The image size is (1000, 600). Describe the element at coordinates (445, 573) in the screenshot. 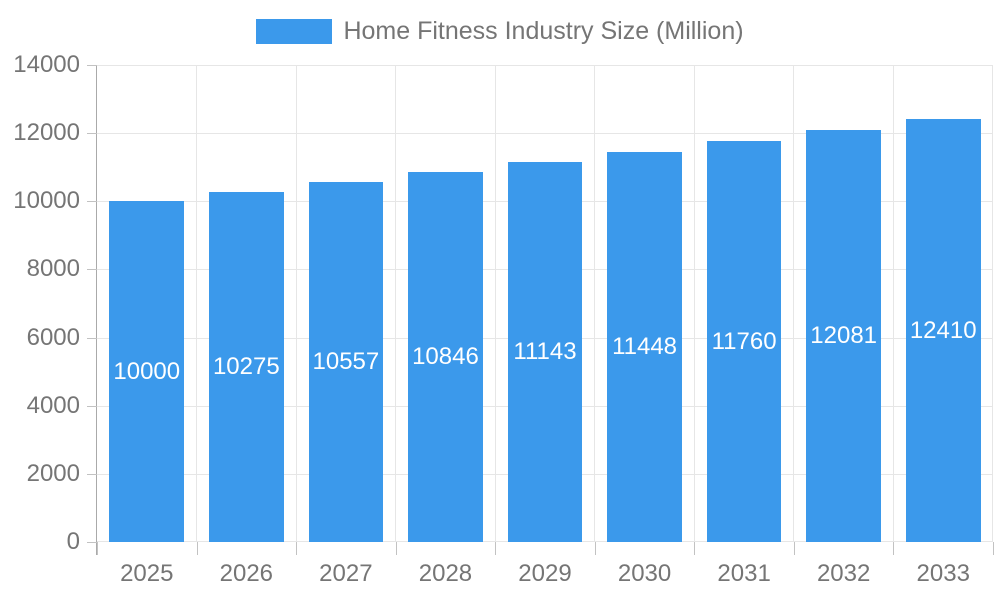

I see `x-axis-tick-label: 2028` at that location.